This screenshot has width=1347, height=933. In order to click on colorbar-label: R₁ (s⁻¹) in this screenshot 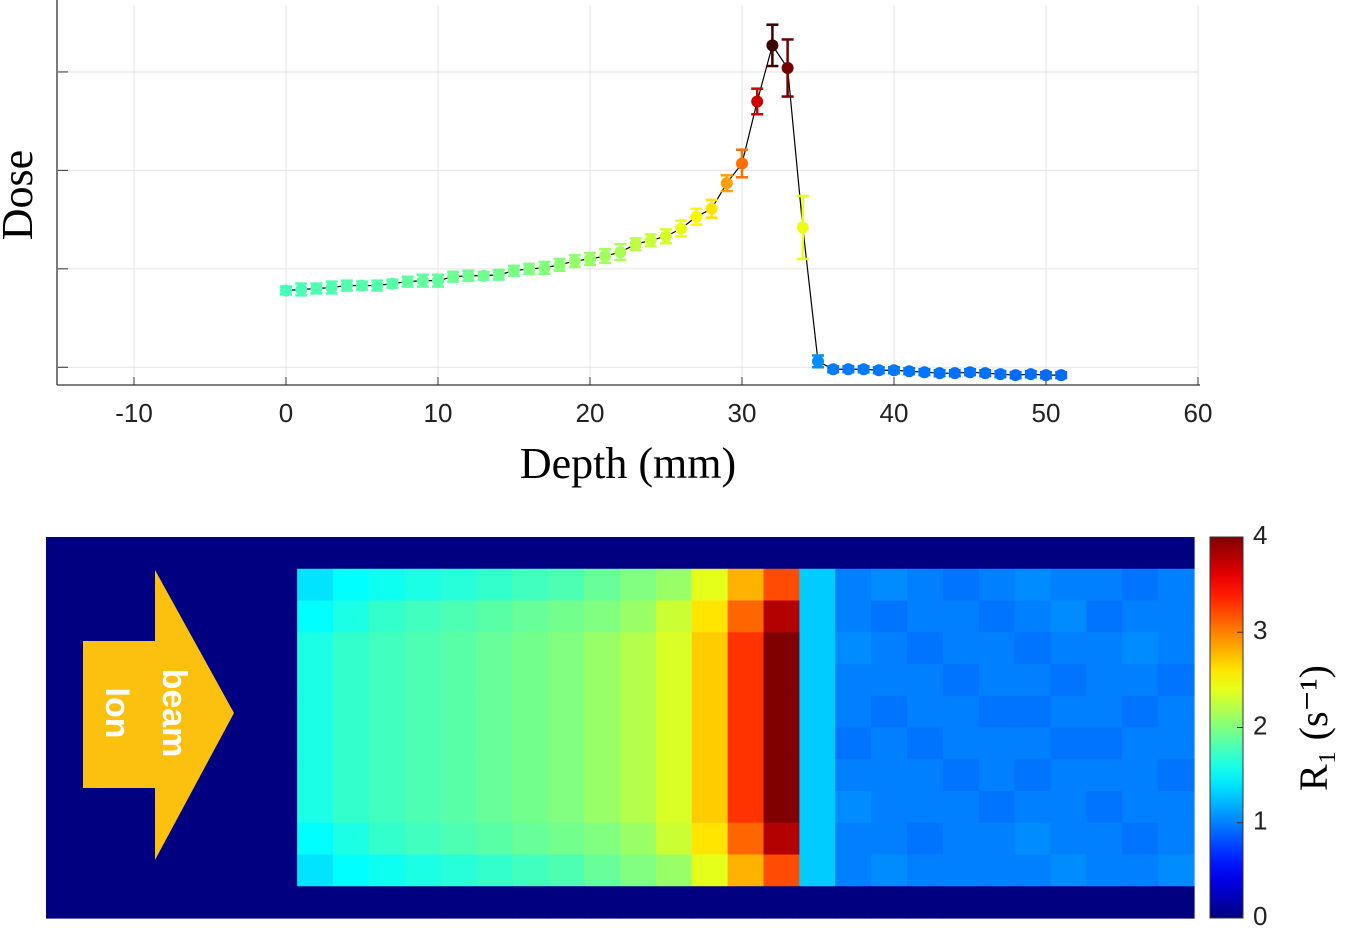, I will do `click(1313, 728)`.